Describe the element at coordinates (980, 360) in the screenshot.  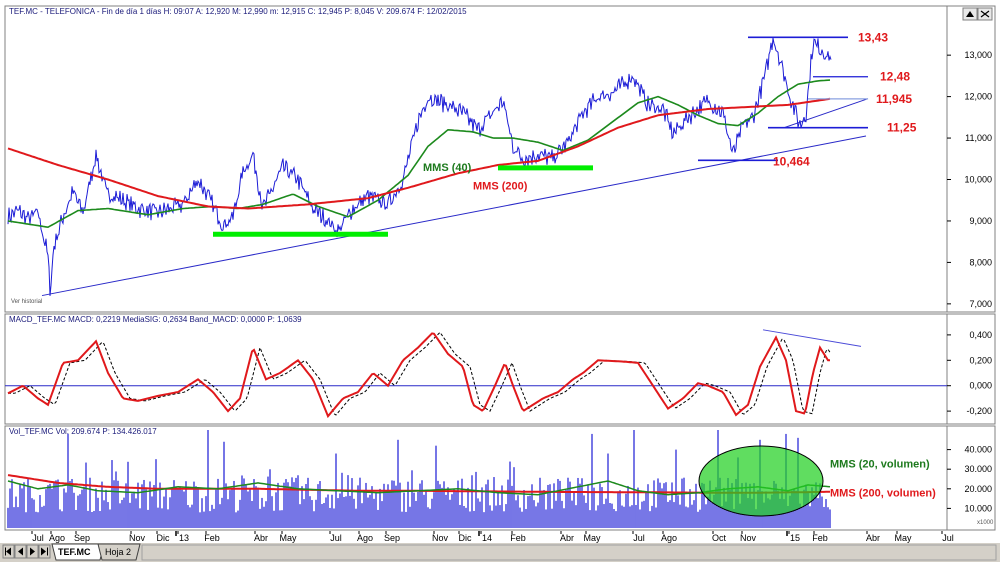
I see `macd-y-tick-label: 0,200` at that location.